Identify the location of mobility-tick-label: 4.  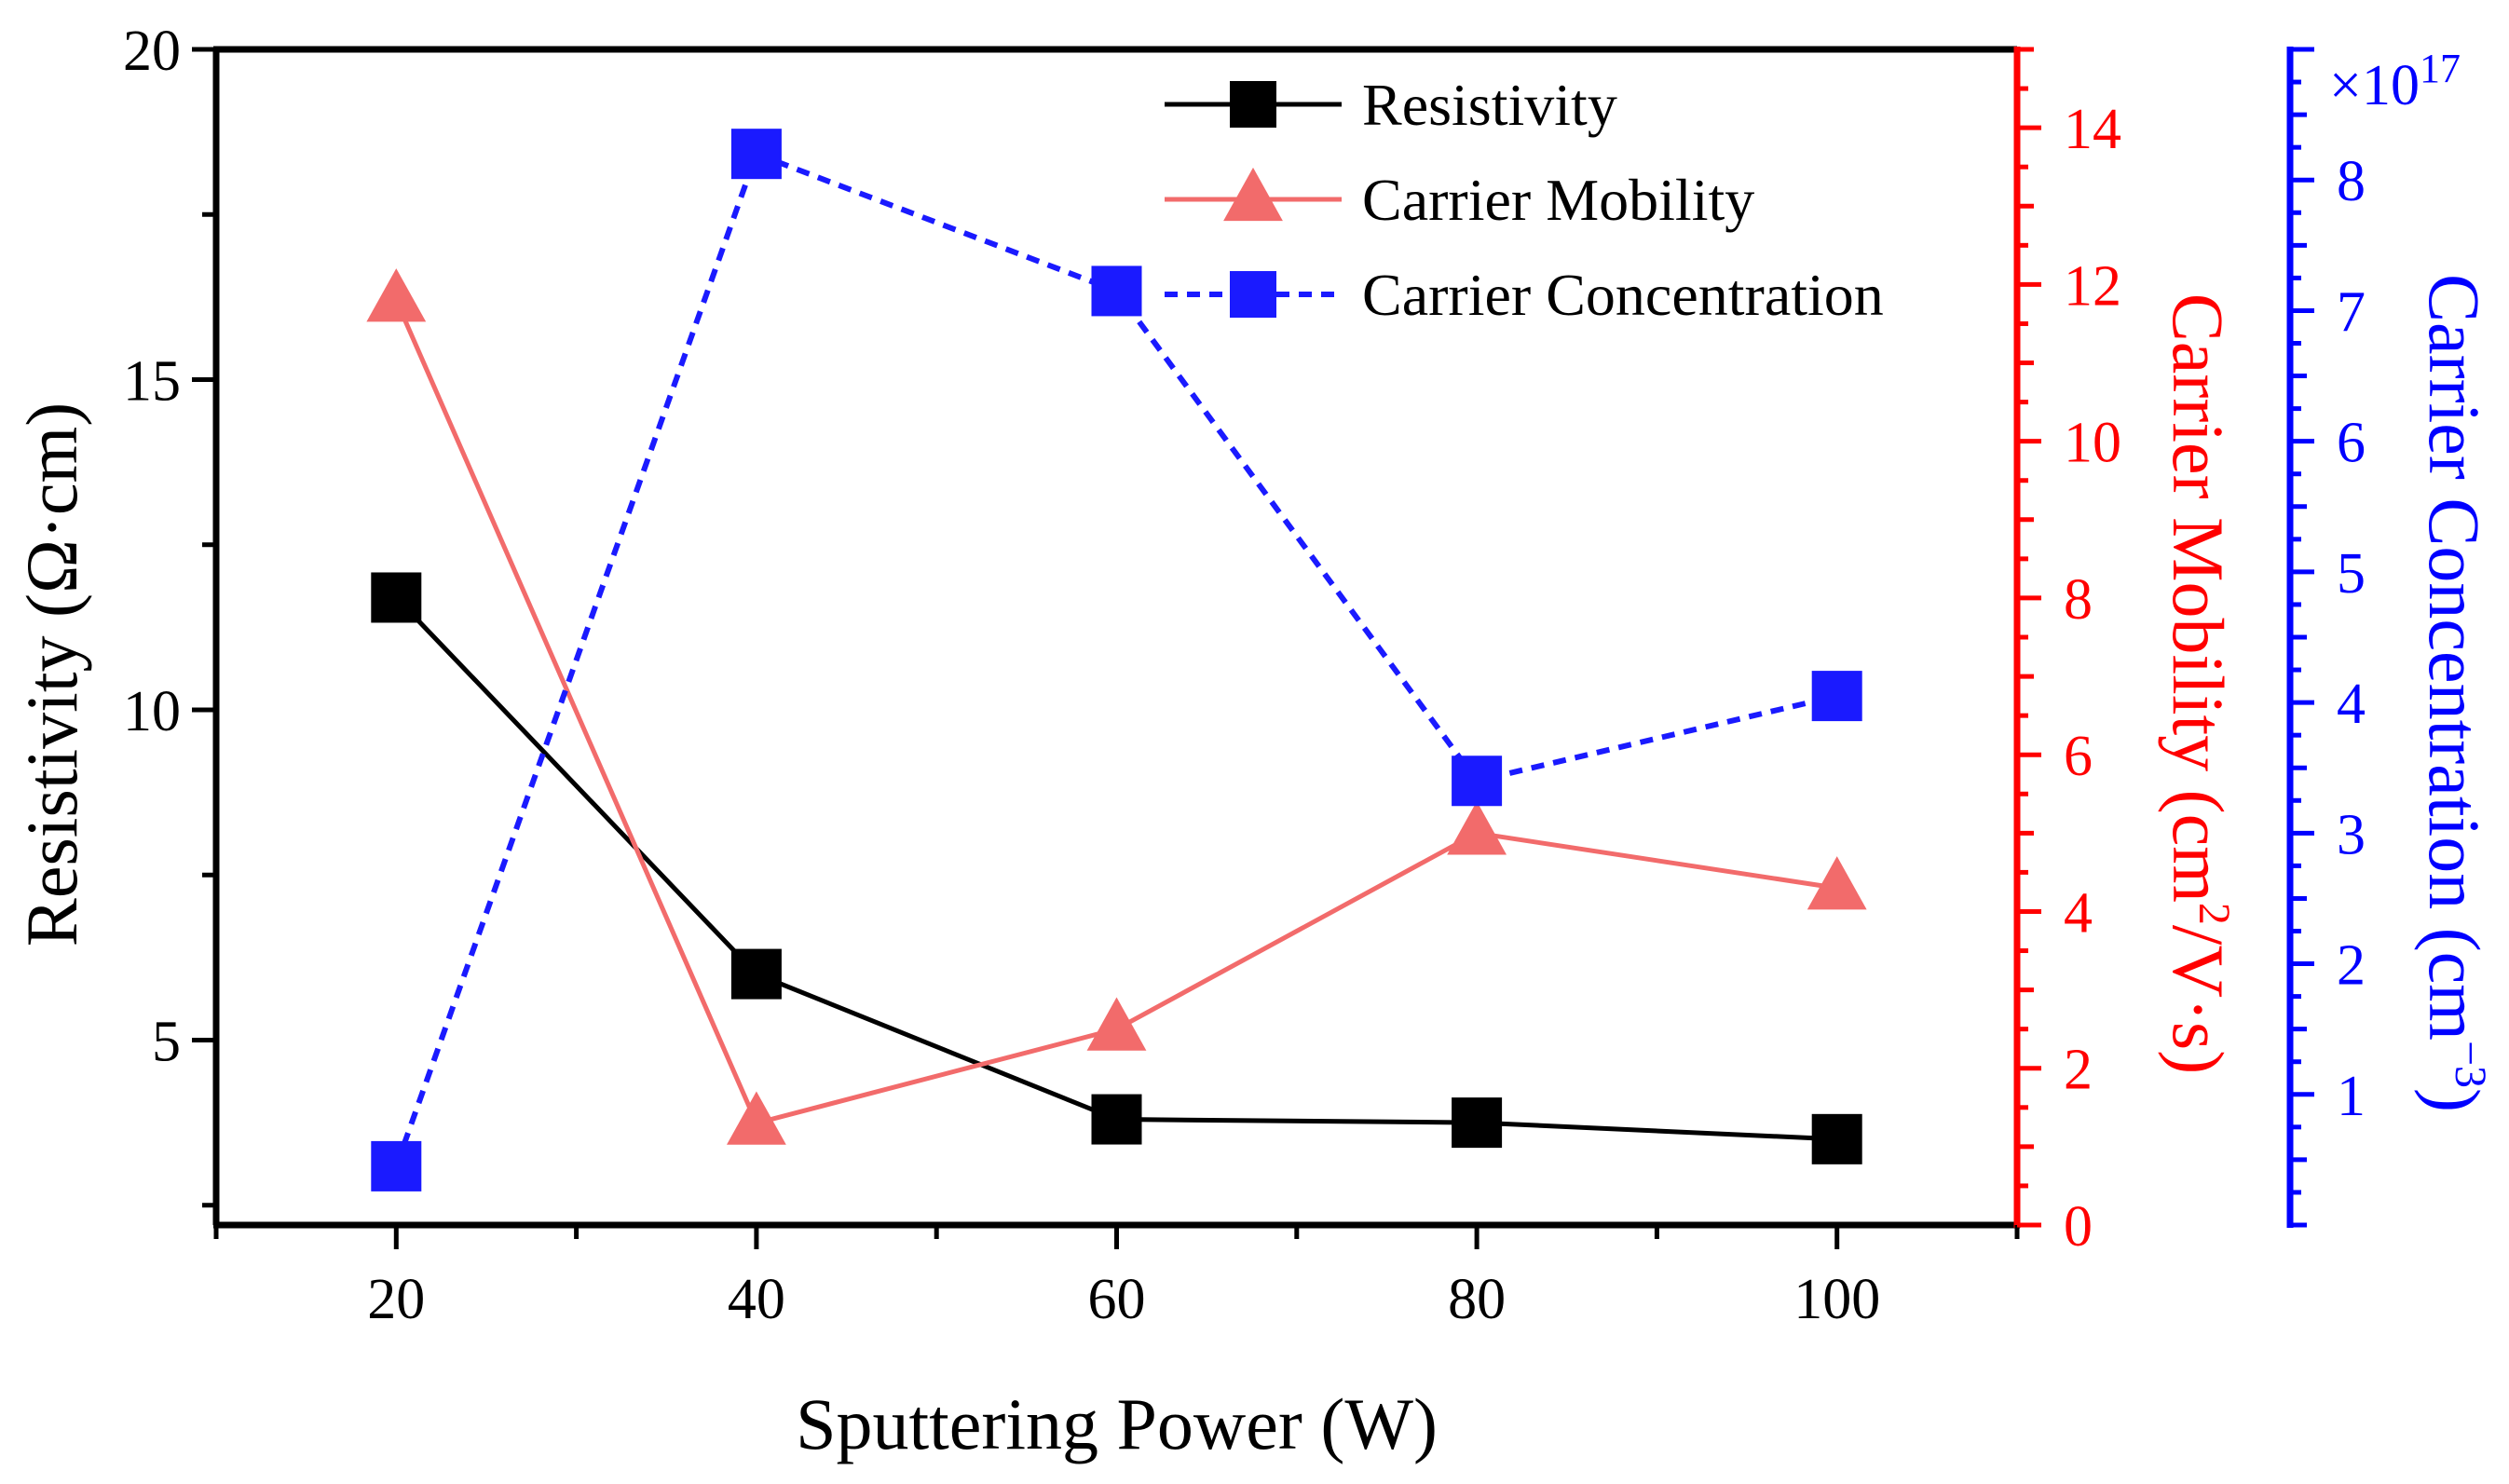
(2078, 913).